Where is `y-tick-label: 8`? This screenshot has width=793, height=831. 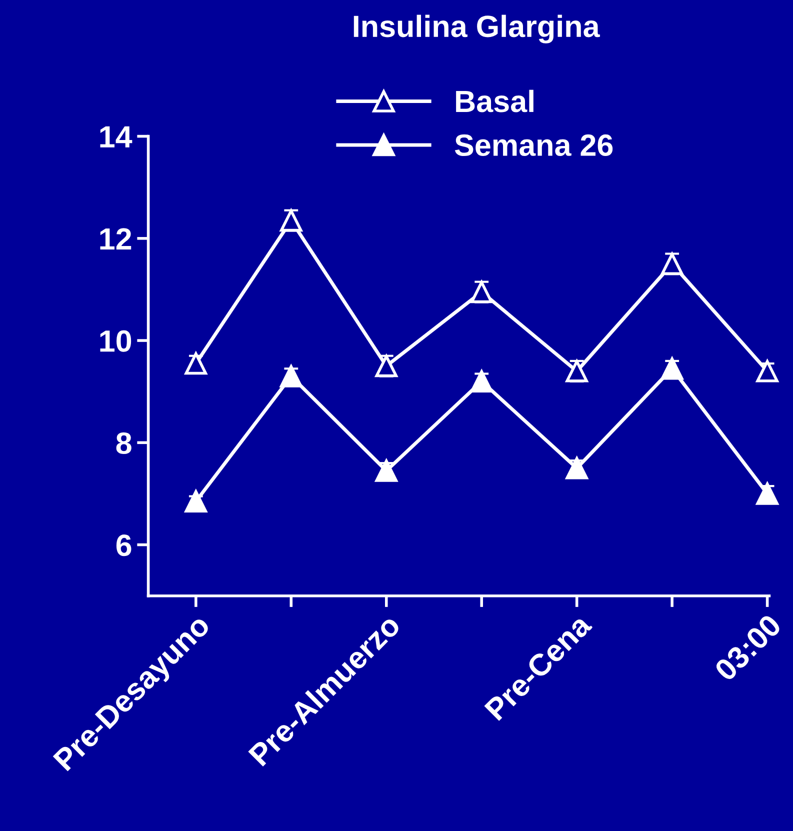 y-tick-label: 8 is located at coordinates (124, 443).